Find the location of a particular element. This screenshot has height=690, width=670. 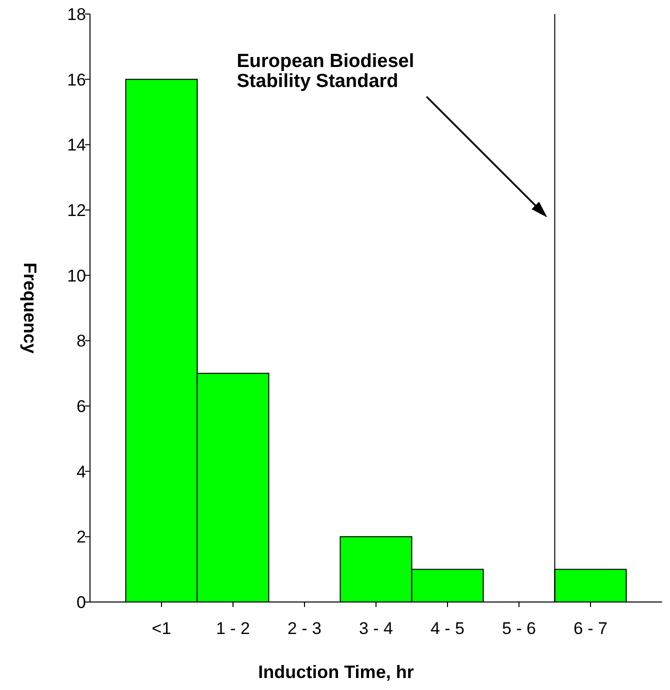

y-axis-title: Frequency is located at coordinates (30, 308).